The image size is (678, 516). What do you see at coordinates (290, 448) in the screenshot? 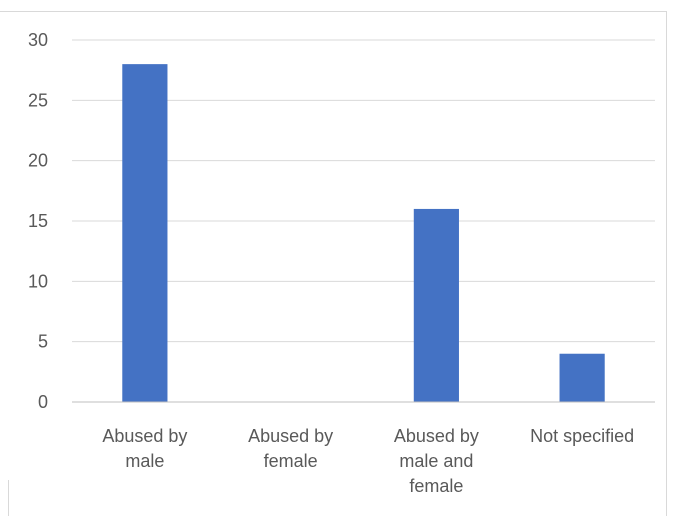
I see `x-tick-label-1: Abused by female` at bounding box center [290, 448].